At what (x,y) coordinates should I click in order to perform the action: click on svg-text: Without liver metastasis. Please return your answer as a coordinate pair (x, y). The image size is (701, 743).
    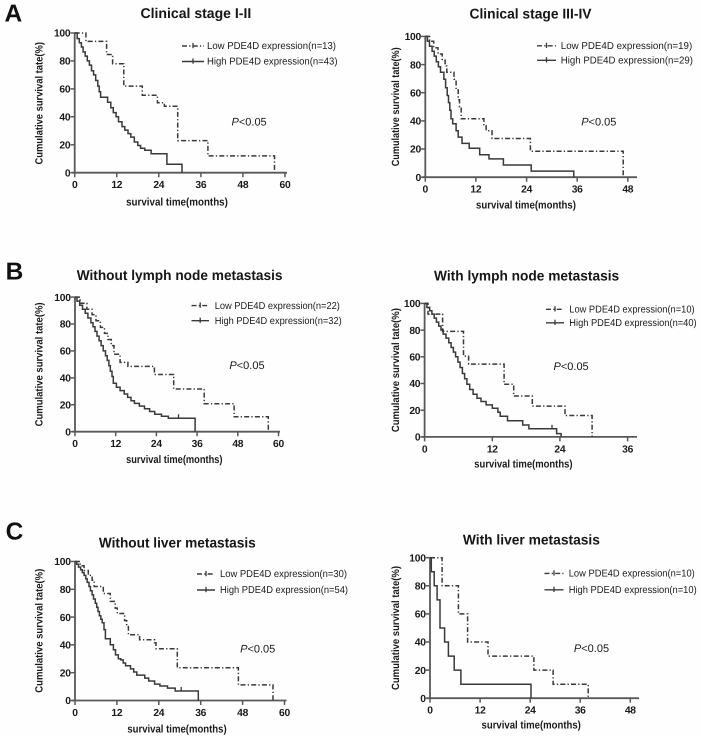
    Looking at the image, I should click on (177, 544).